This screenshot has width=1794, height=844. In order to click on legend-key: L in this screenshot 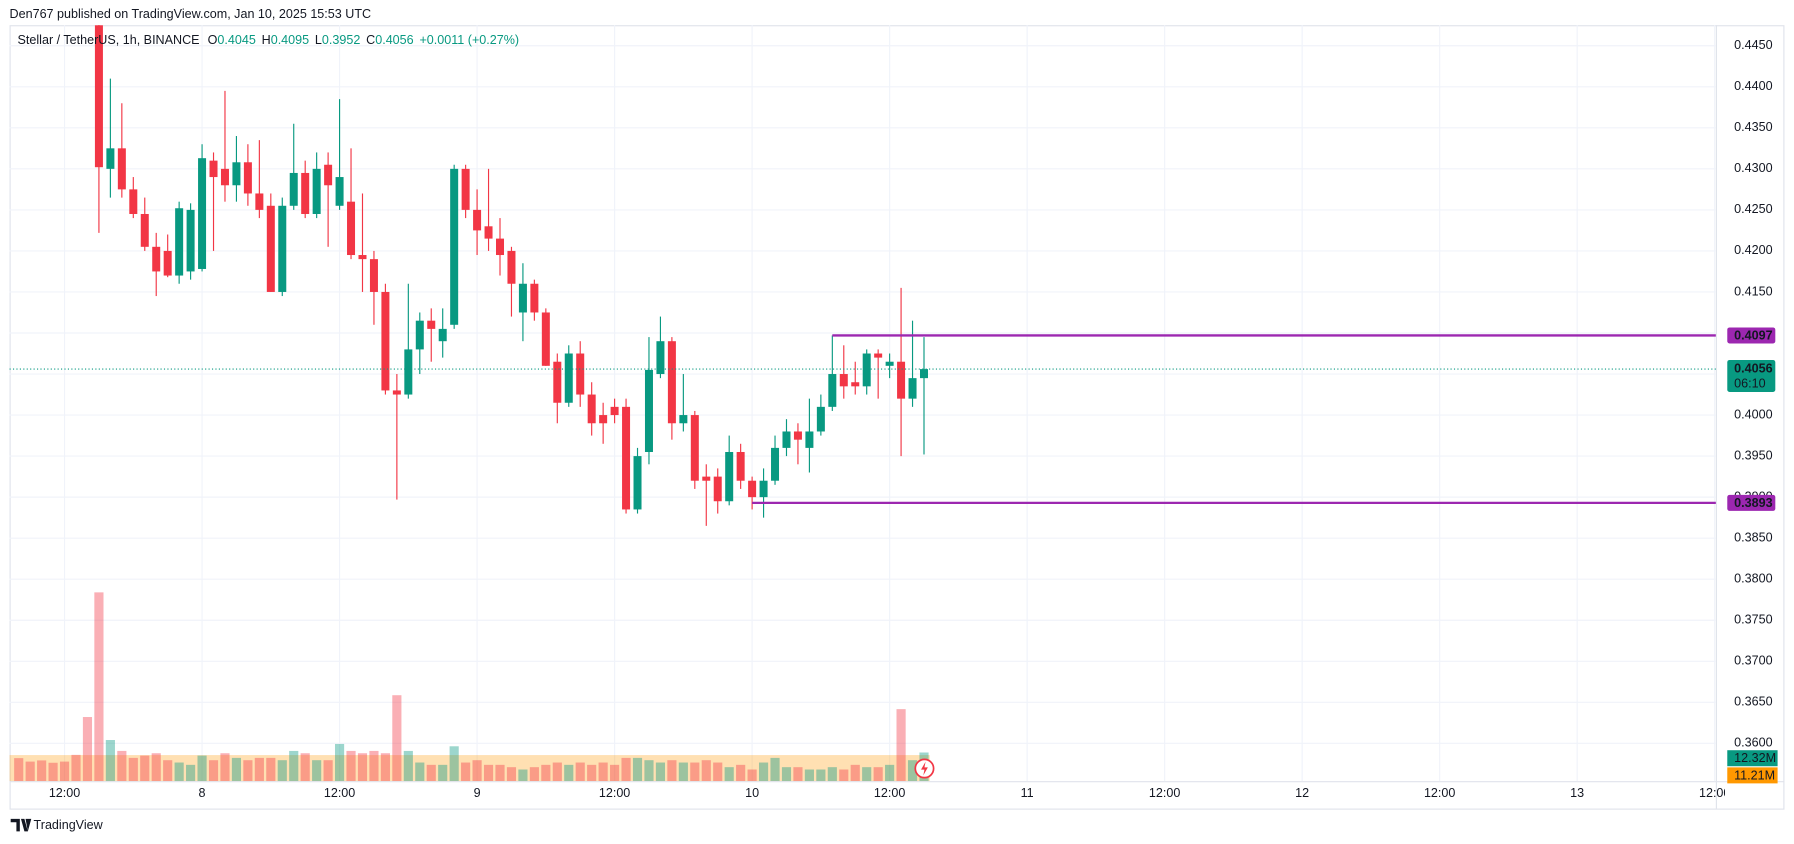, I will do `click(318, 40)`.